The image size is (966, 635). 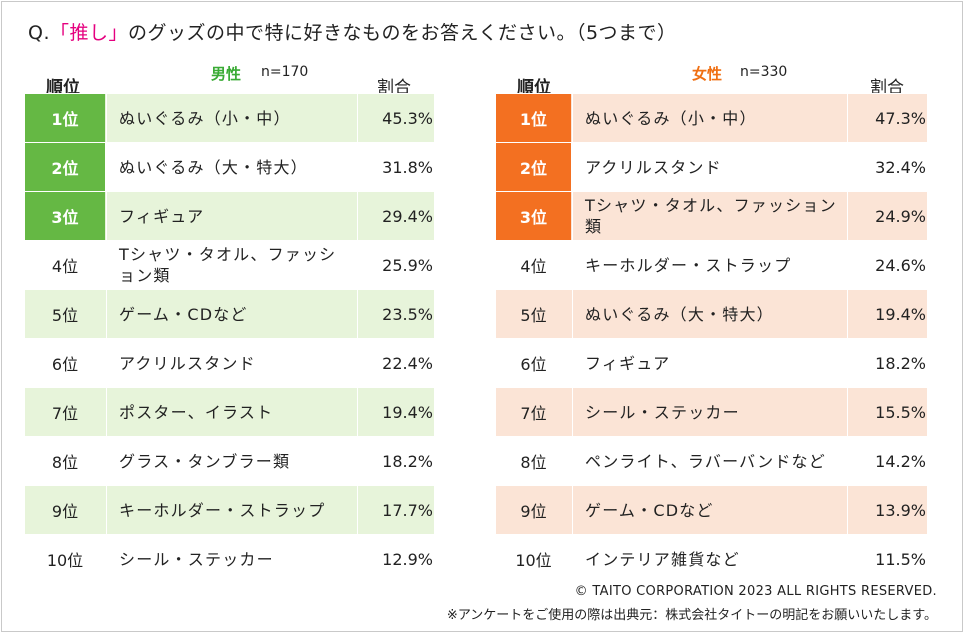 What do you see at coordinates (402, 33) in the screenshot?
I see `question-text: のグッズの中で特に好きなものをお答えください。（5つまで）` at bounding box center [402, 33].